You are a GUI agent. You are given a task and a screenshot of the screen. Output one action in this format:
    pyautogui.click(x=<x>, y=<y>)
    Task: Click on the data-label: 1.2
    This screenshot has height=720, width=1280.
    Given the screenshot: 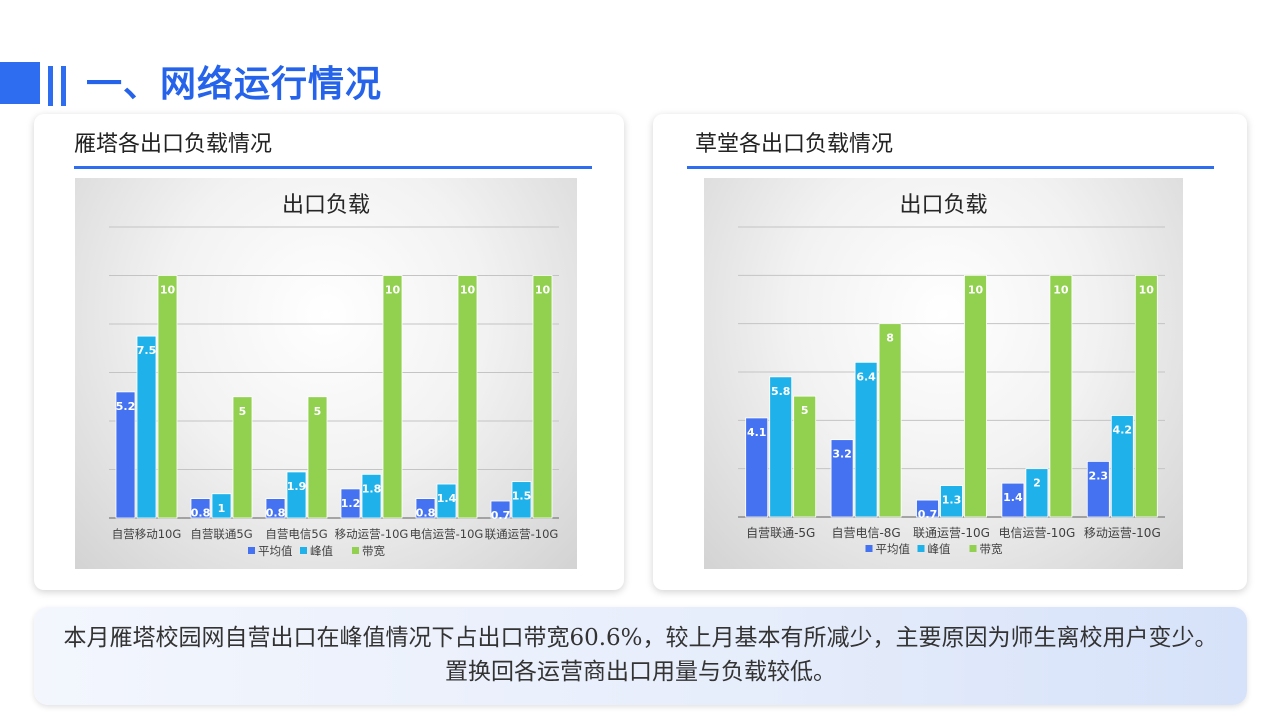 What is the action you would take?
    pyautogui.click(x=351, y=503)
    